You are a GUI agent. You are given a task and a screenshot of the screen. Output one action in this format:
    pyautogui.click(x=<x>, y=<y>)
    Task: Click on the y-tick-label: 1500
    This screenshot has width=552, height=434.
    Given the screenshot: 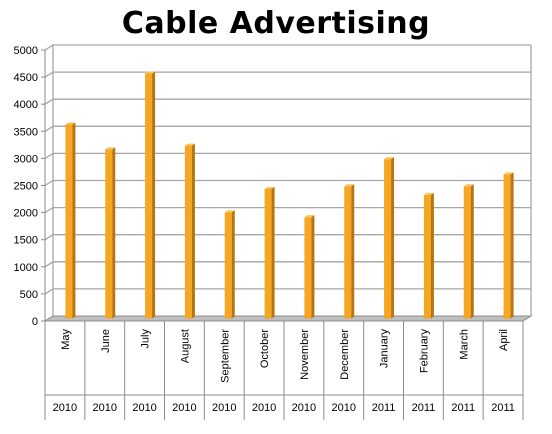 What is the action you would take?
    pyautogui.click(x=26, y=241)
    